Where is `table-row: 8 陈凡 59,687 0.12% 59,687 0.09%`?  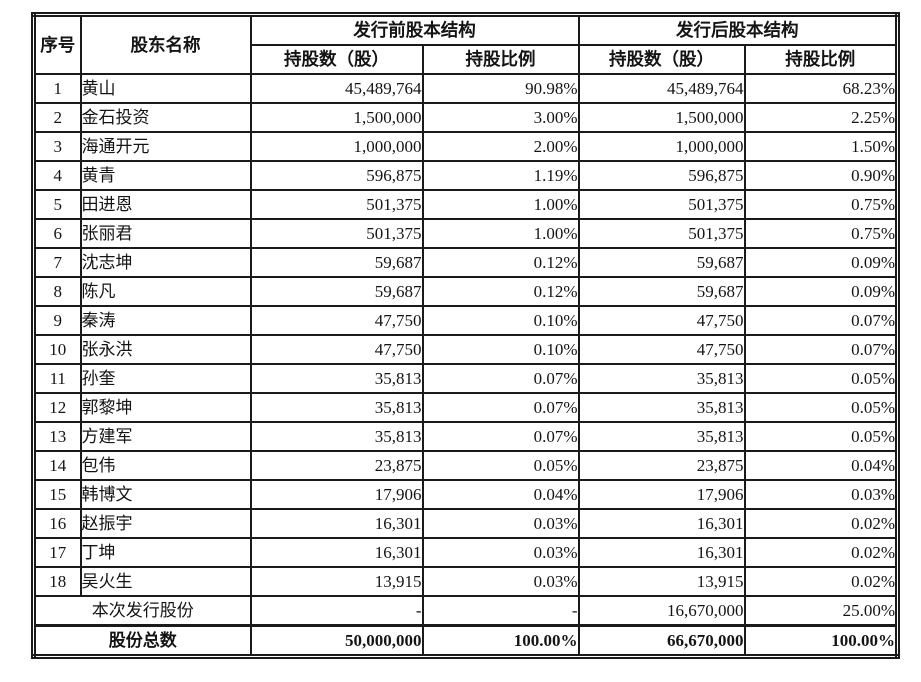
table-row: 8 陈凡 59,687 0.12% 59,687 0.09% is located at coordinates (465, 291).